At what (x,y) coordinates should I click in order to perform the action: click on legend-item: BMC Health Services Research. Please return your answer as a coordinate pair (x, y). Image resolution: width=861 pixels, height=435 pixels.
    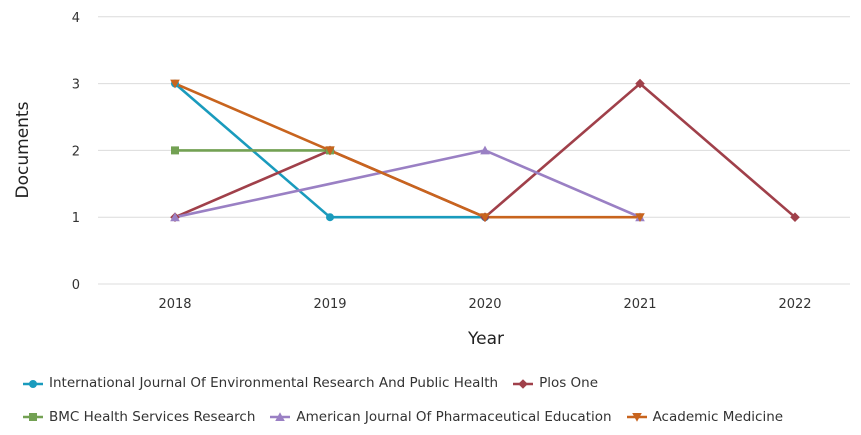
    Looking at the image, I should click on (138, 417).